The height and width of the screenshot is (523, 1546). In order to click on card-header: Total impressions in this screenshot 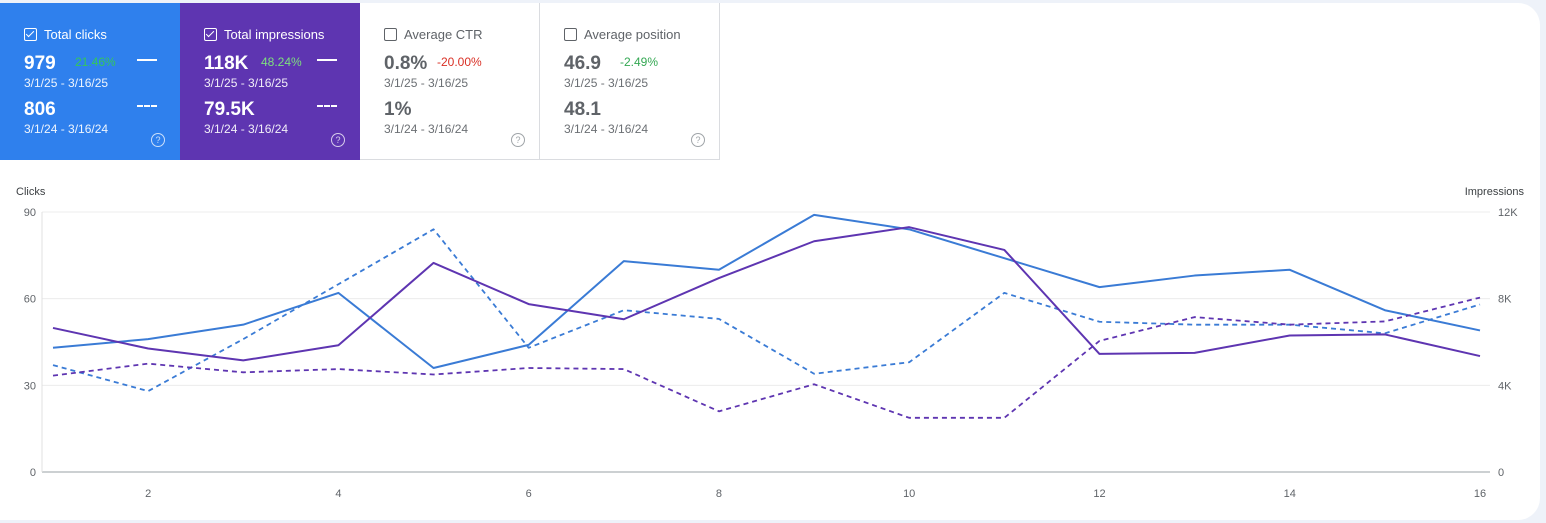, I will do `click(264, 34)`.